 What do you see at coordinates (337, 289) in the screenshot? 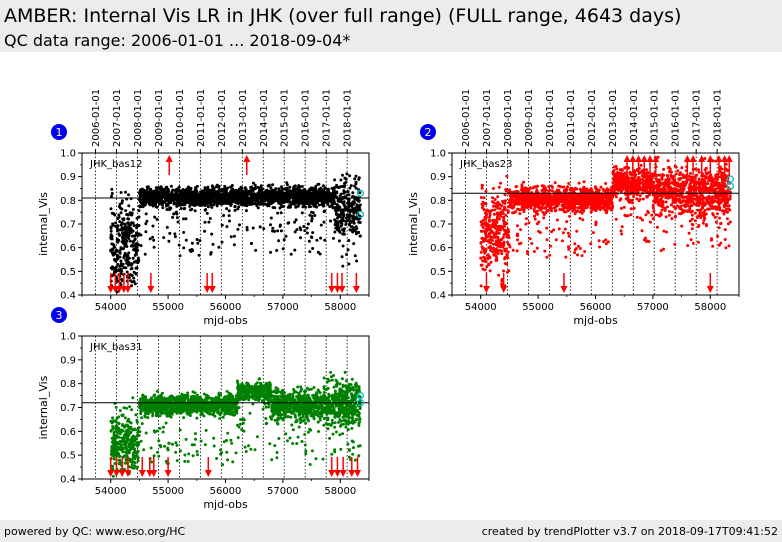
I see `outlier-arrowhead-low` at bounding box center [337, 289].